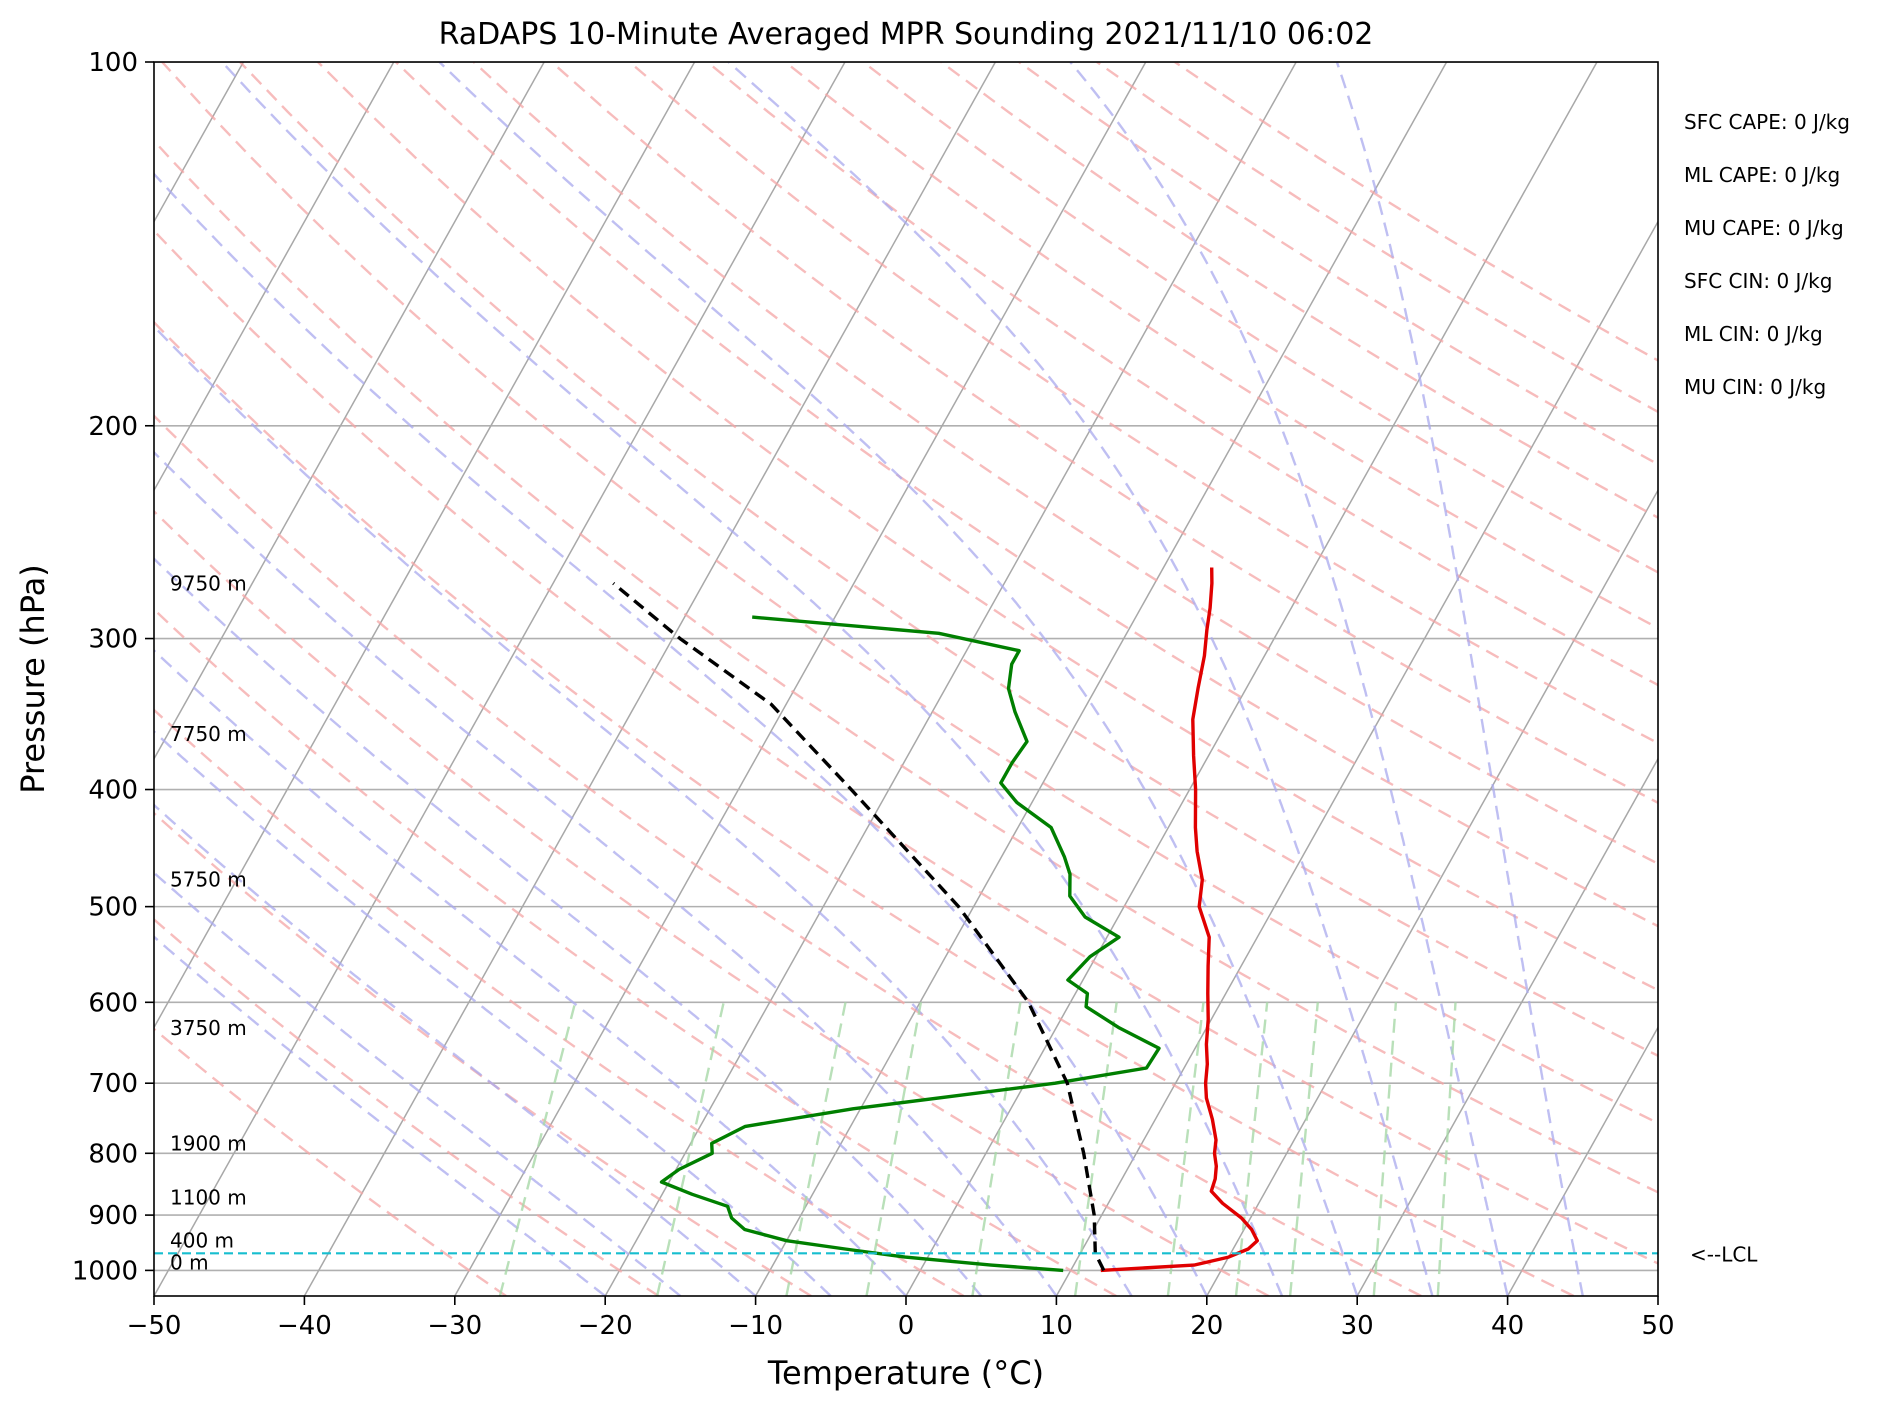 Image resolution: width=1882 pixels, height=1406 pixels. I want to click on height-label: 5750 m, so click(208, 880).